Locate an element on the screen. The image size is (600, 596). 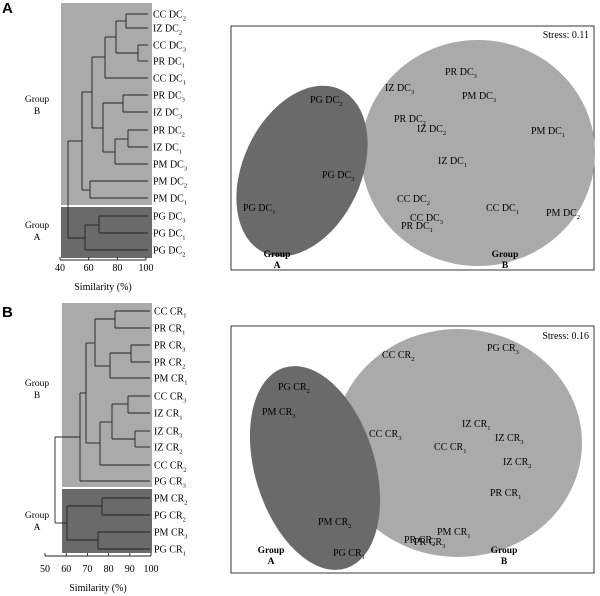
mds-point-label: PG DC1 is located at coordinates (259, 209).